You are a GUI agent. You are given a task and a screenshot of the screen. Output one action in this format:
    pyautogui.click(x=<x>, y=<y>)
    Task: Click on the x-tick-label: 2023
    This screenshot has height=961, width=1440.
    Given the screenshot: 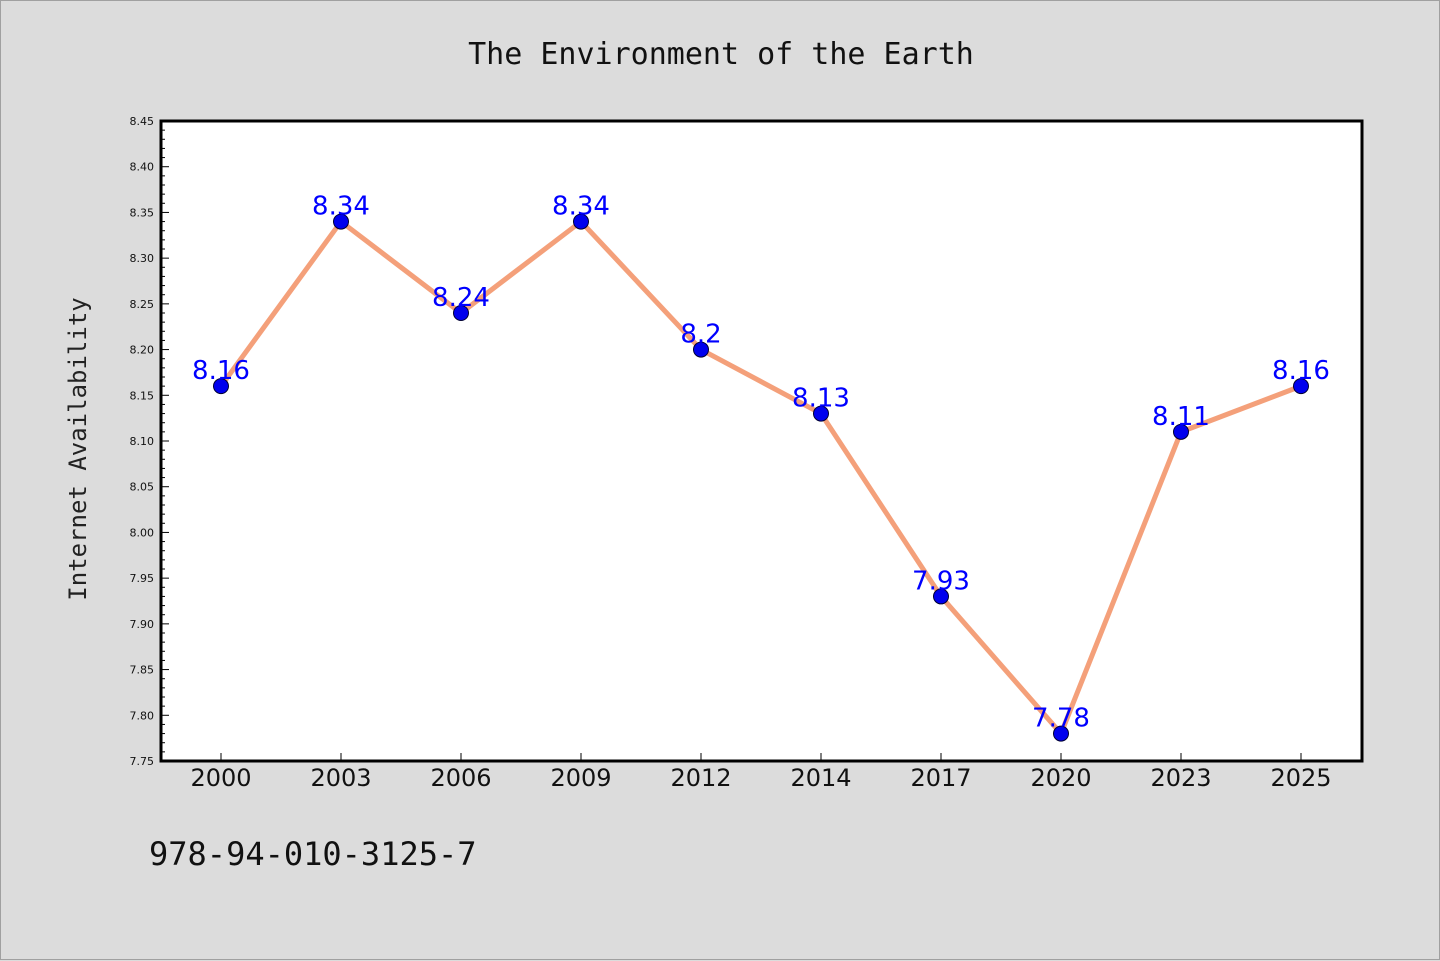 What is the action you would take?
    pyautogui.click(x=1180, y=778)
    